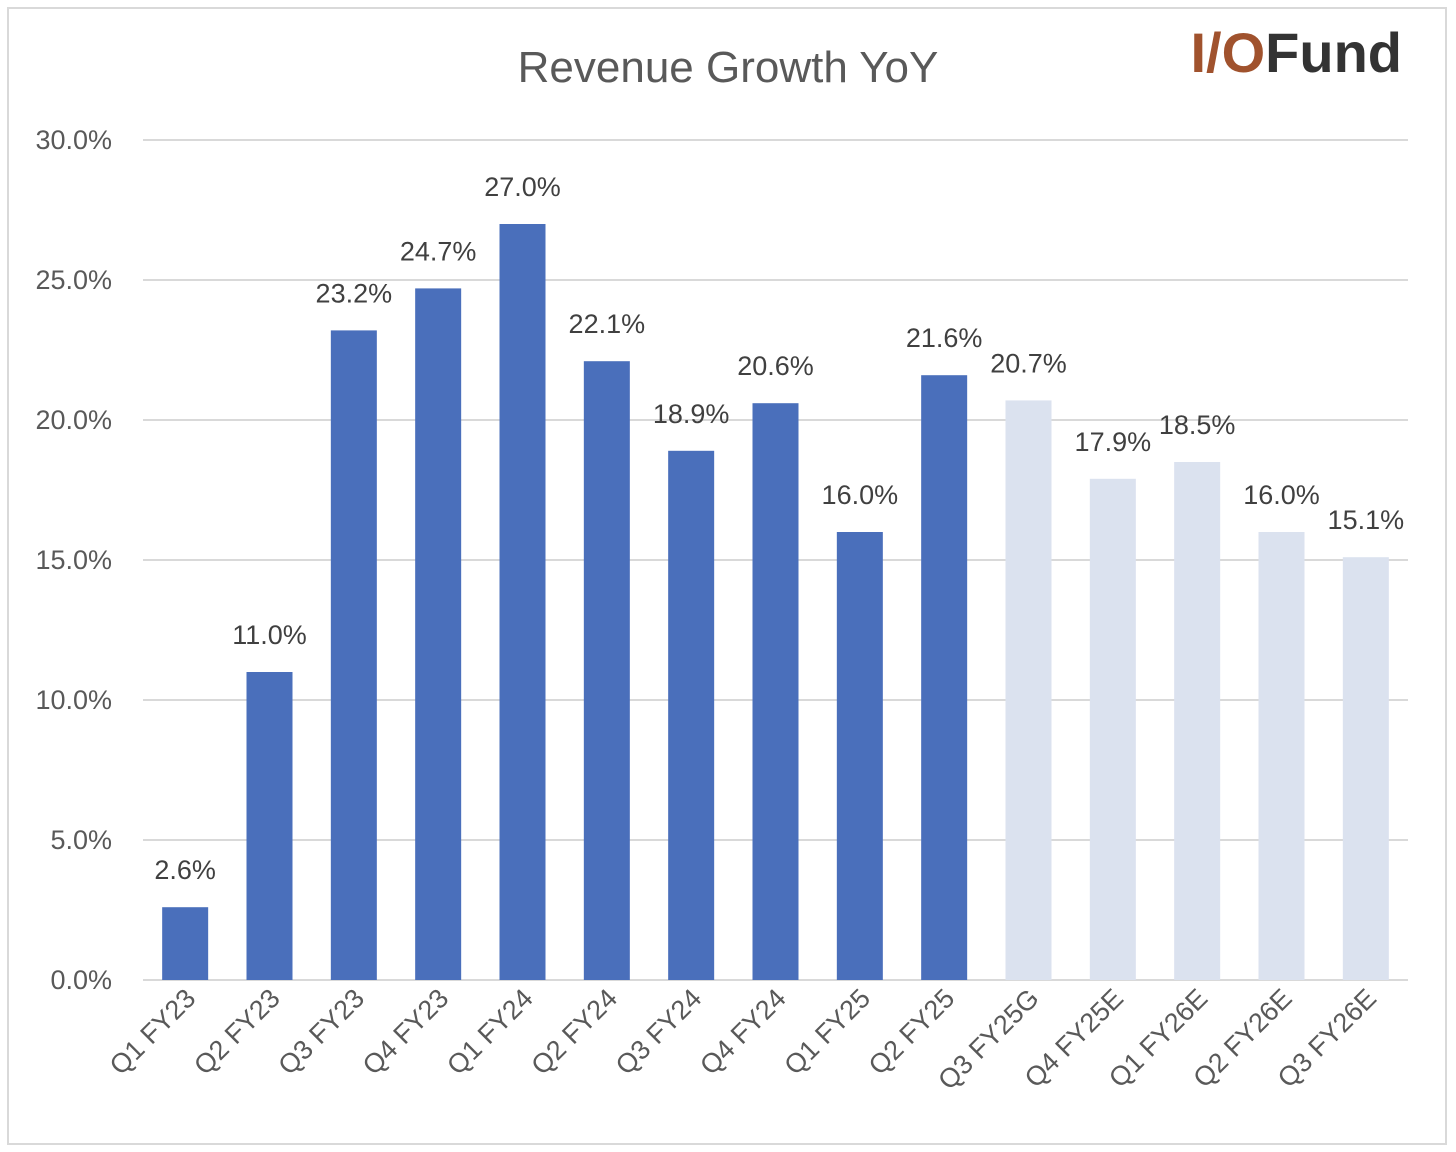  Describe the element at coordinates (944, 338) in the screenshot. I see `data-label: 21.6%` at that location.